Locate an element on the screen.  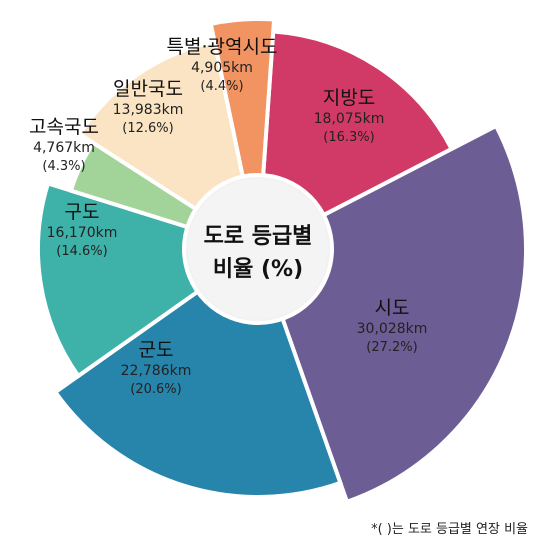
slice-name-label: 구도 is located at coordinates (82, 212).